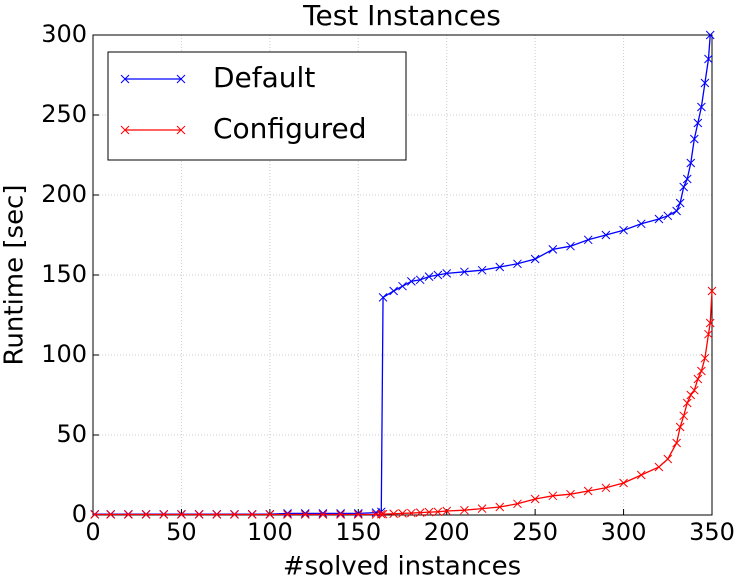  What do you see at coordinates (289, 128) in the screenshot?
I see `legend-label: Configured` at bounding box center [289, 128].